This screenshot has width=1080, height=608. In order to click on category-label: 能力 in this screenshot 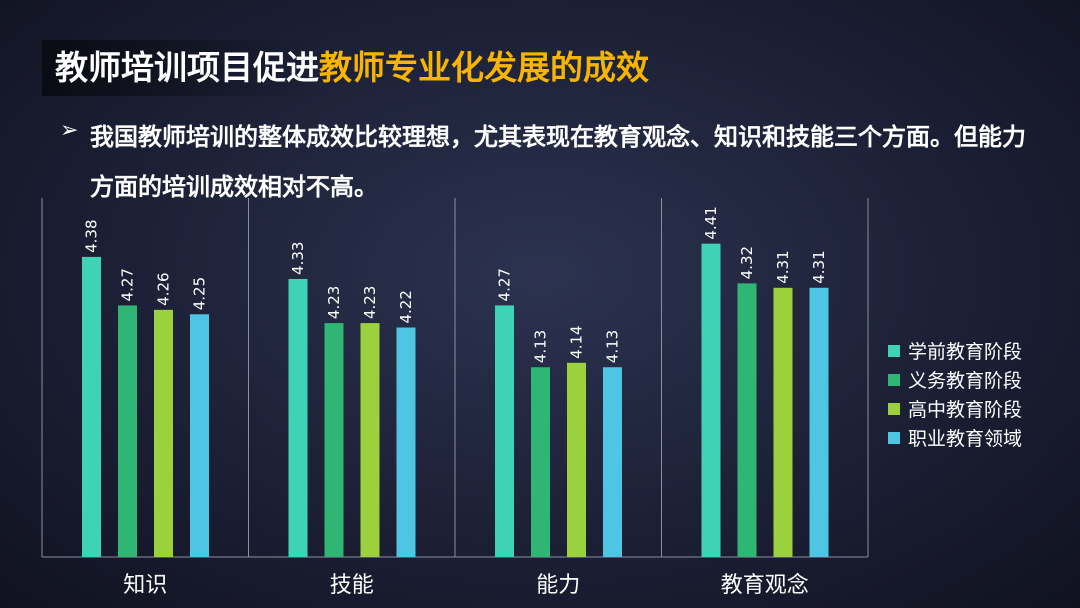, I will do `click(558, 585)`.